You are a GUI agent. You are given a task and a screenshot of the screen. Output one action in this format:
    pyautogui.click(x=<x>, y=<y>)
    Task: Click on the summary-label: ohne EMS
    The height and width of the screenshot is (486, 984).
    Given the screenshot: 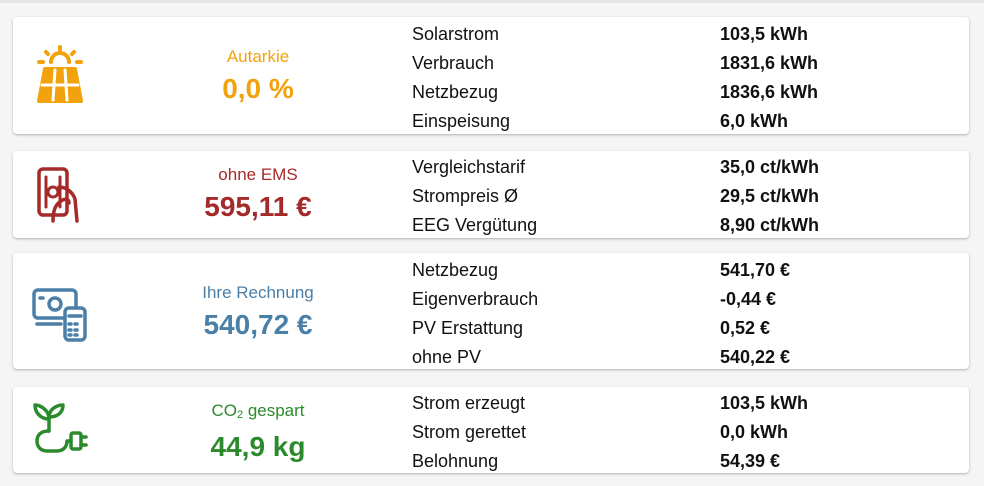 What is the action you would take?
    pyautogui.click(x=258, y=174)
    